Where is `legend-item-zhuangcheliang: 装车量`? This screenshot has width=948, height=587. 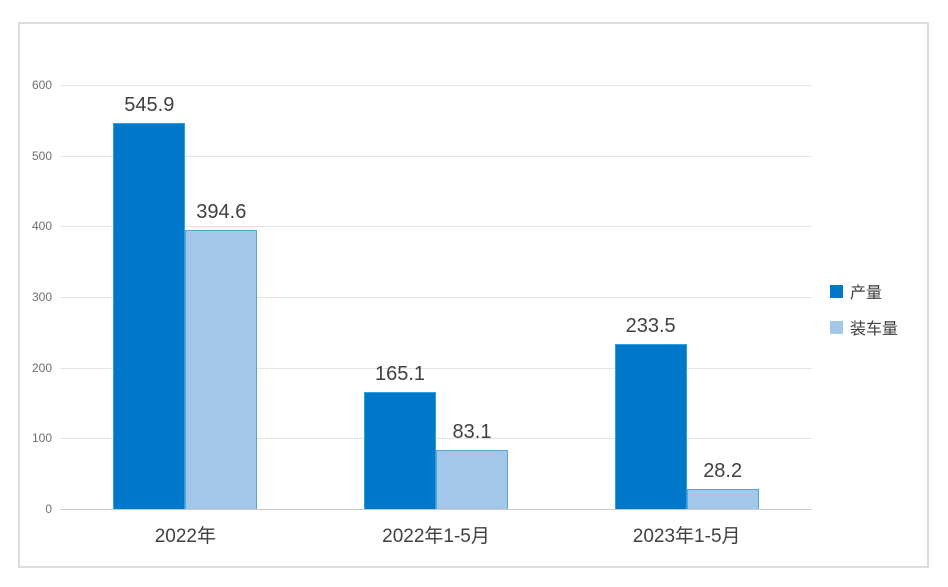
legend-item-zhuangcheliang: 装车量 is located at coordinates (864, 327).